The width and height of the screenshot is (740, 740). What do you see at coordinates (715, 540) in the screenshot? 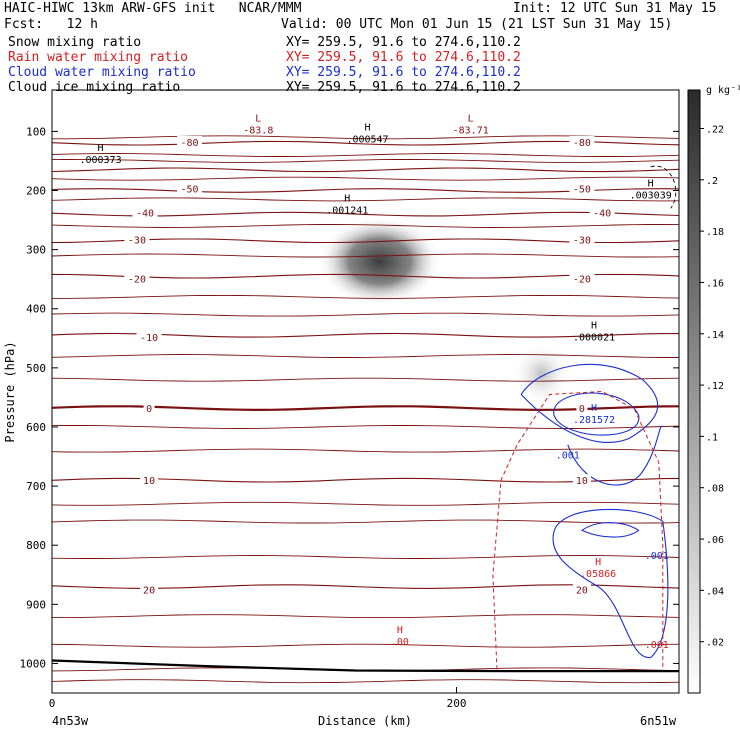
I see `colorbar-tick-label: .06` at bounding box center [715, 540].